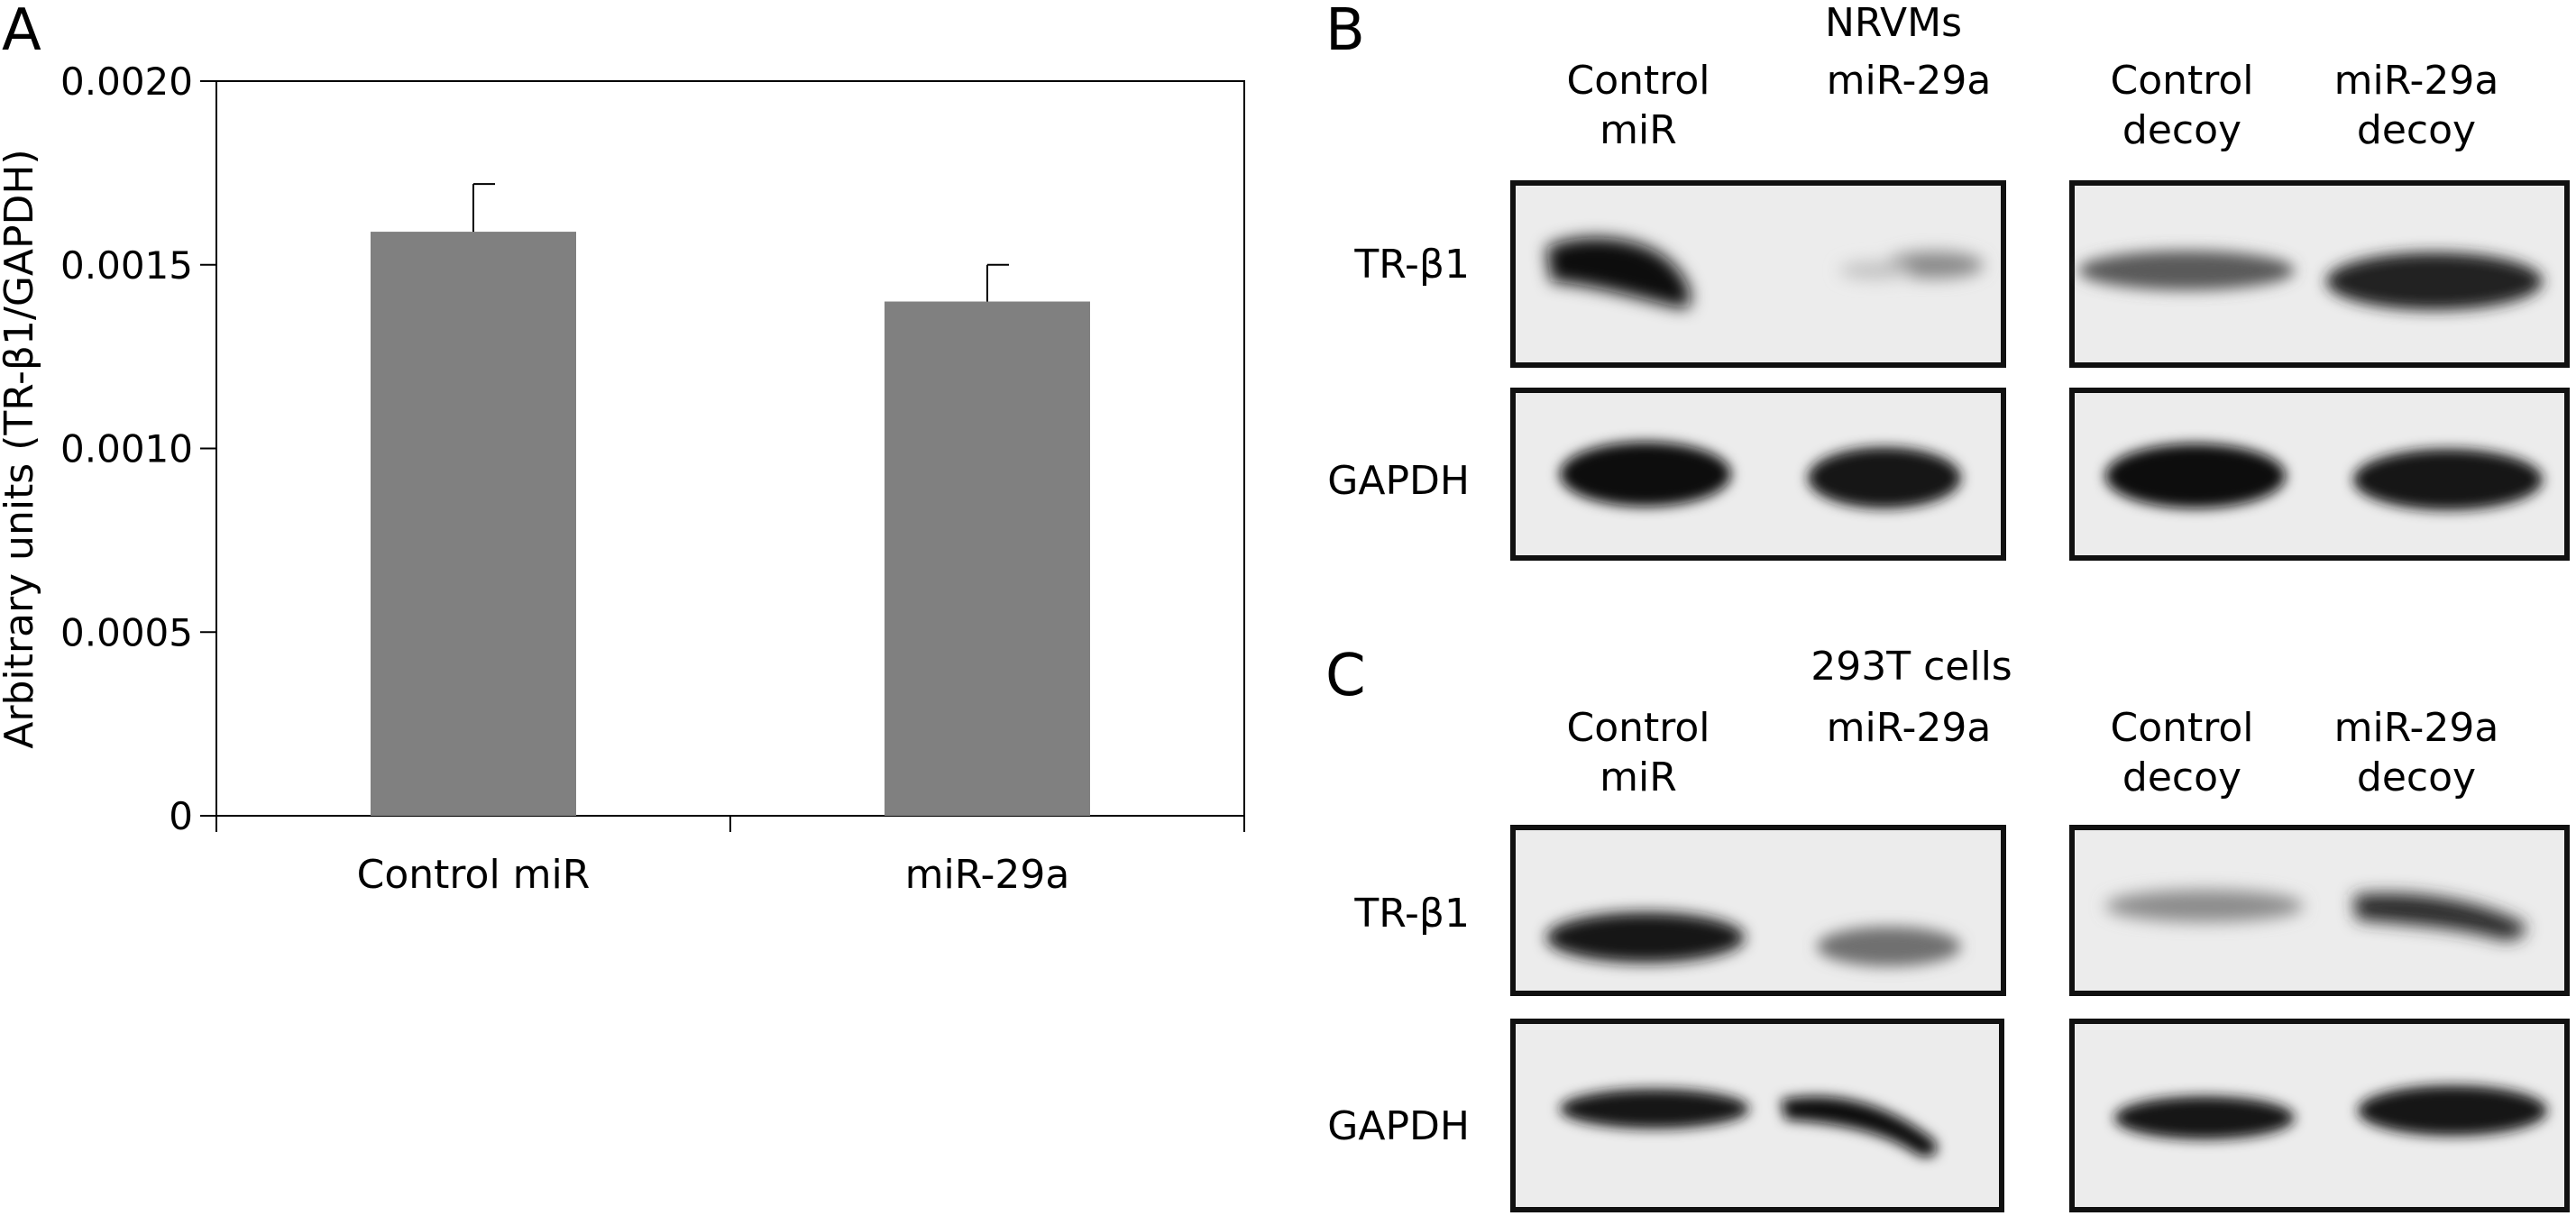 This screenshot has height=1216, width=2576. I want to click on panel-letter-b: B, so click(1345, 32).